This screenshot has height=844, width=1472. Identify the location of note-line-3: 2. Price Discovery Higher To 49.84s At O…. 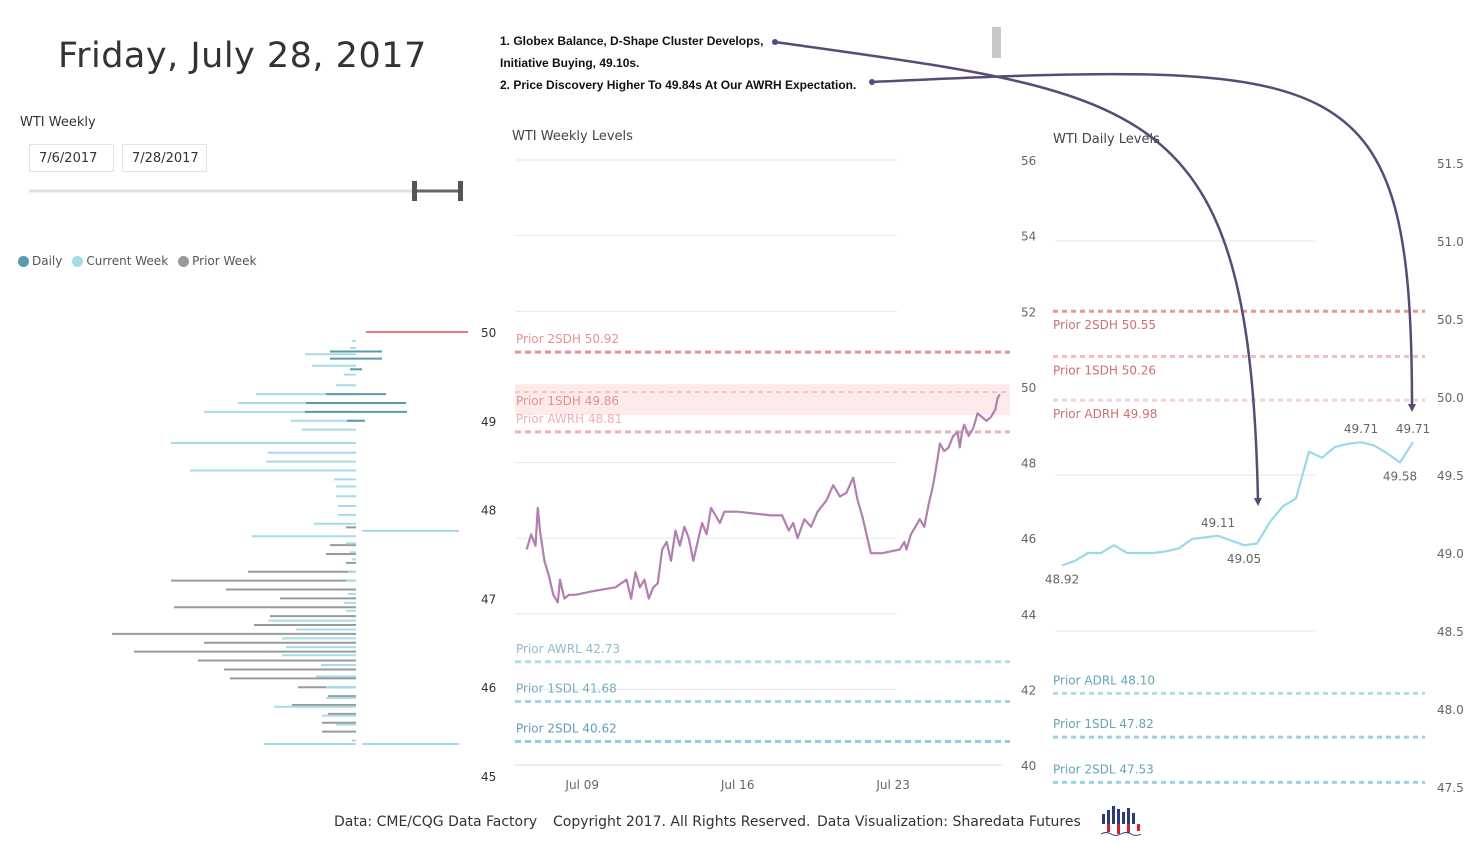
(678, 85).